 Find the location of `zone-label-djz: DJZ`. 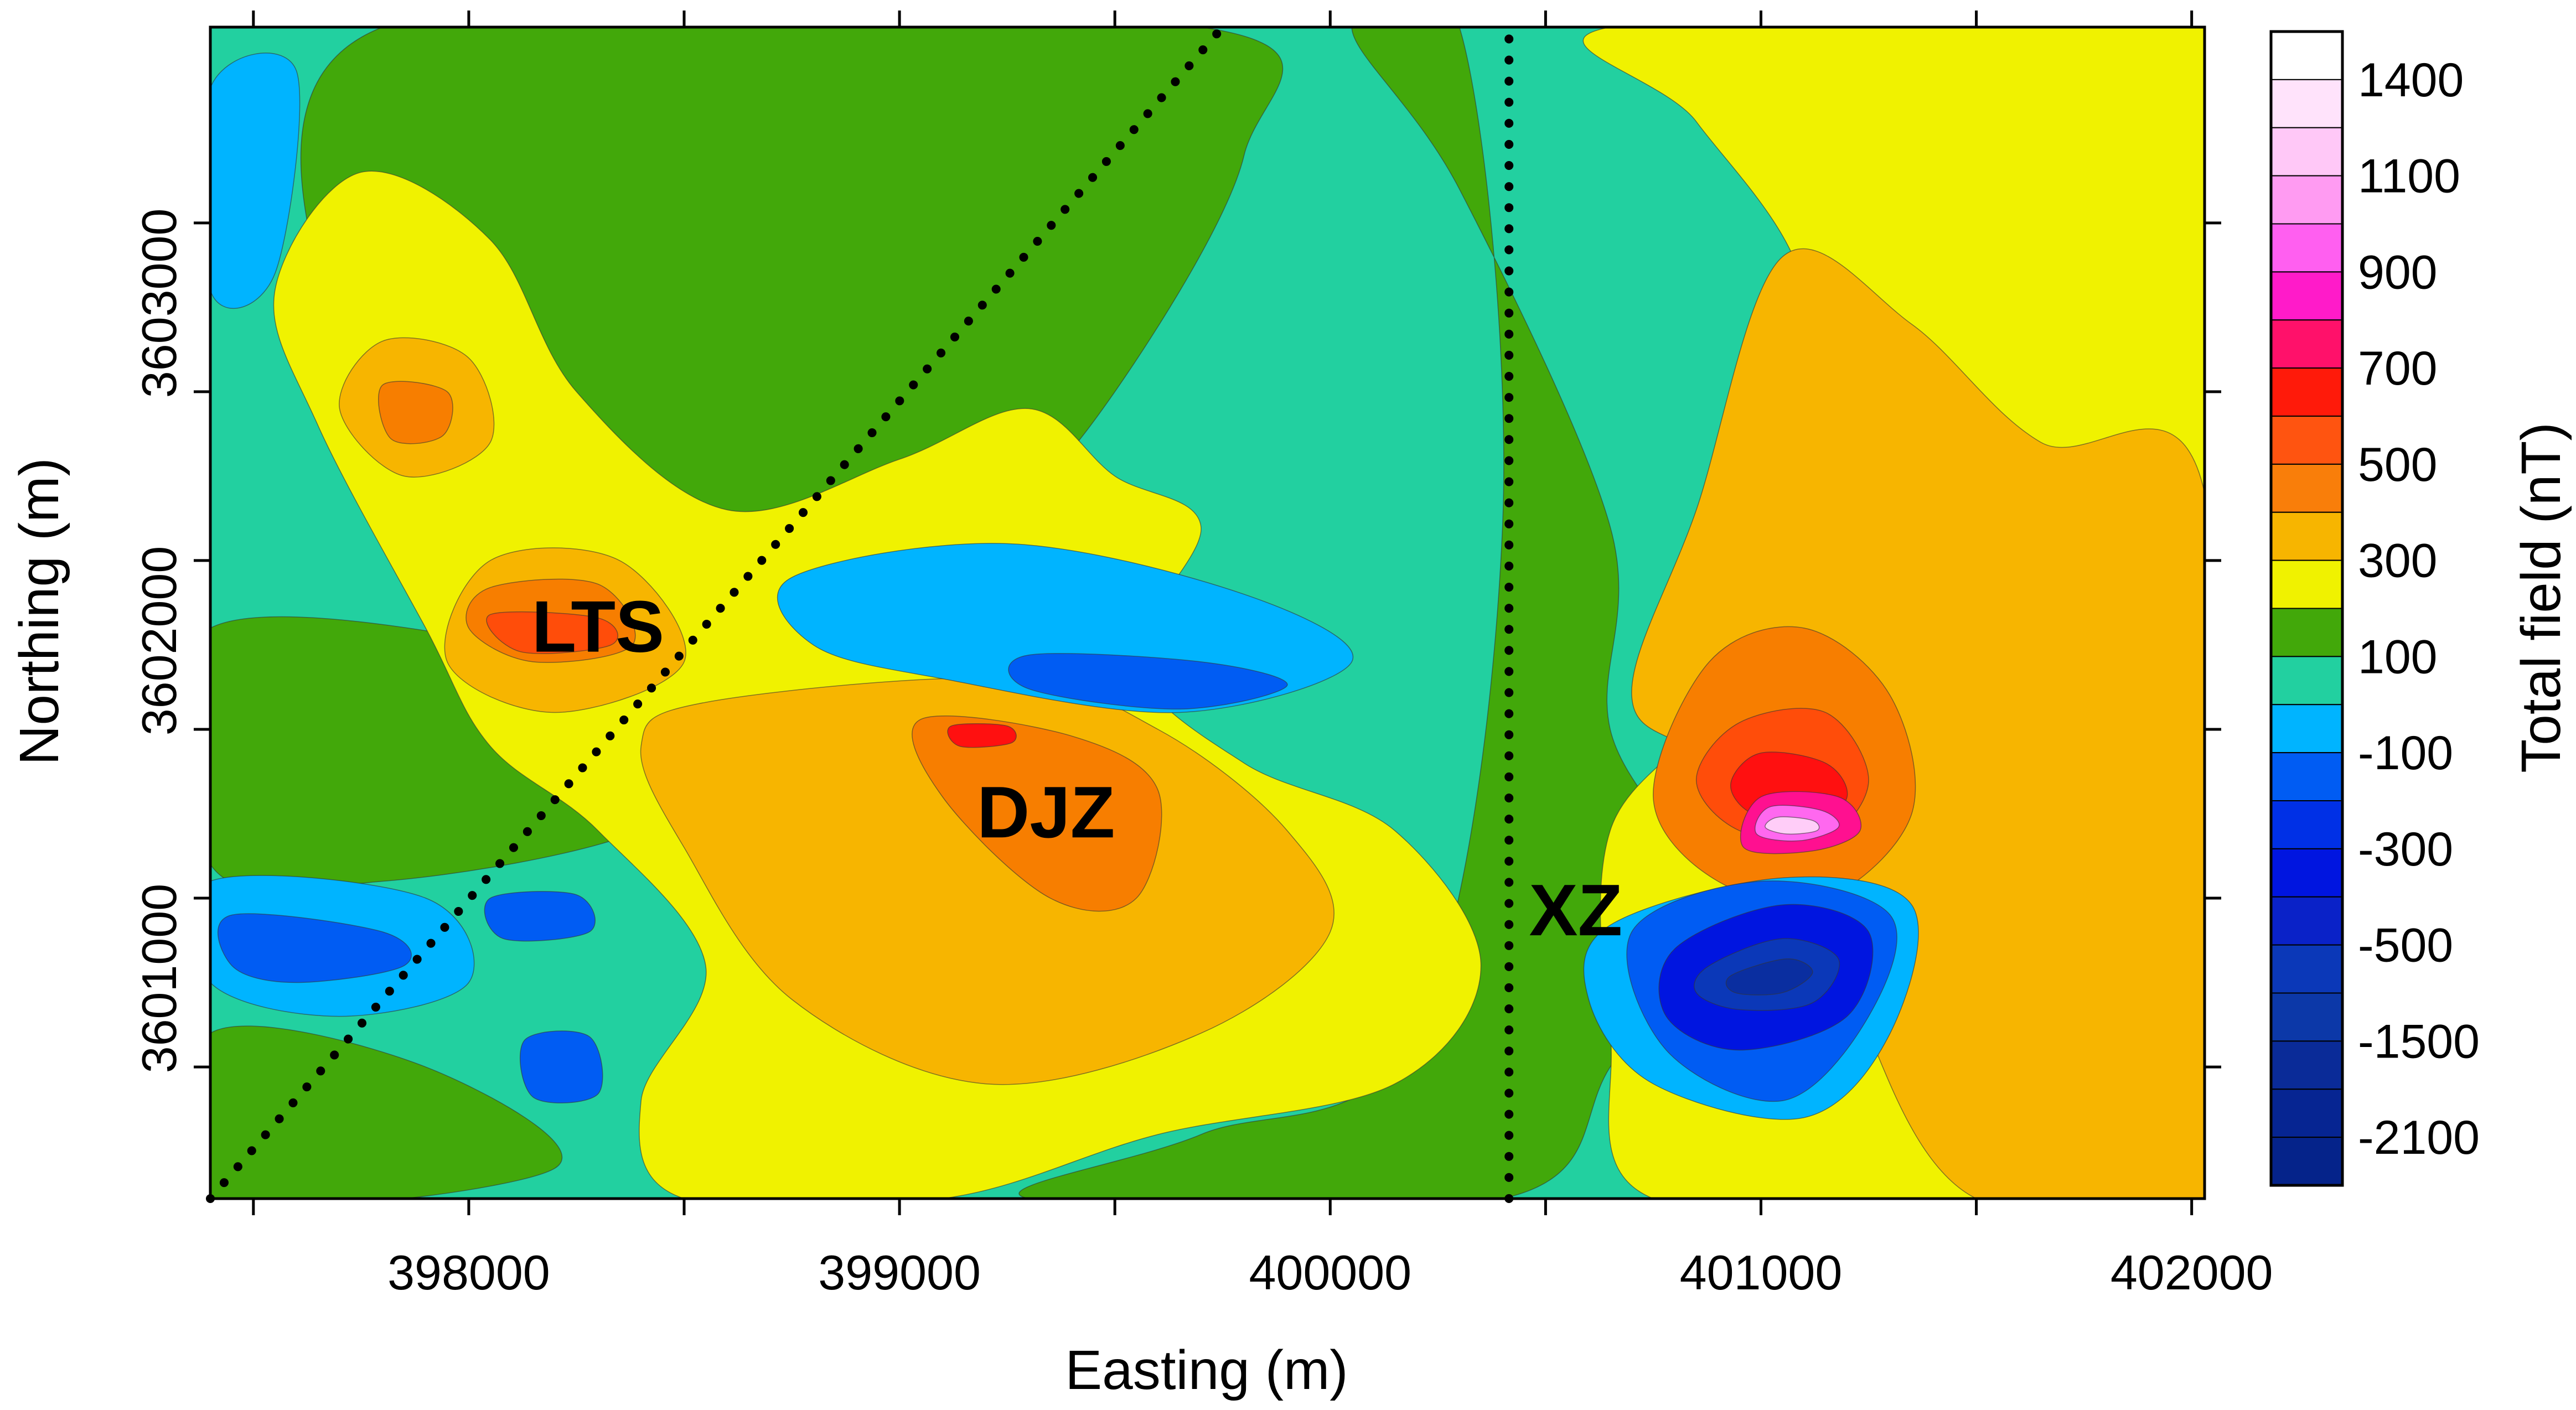

zone-label-djz: DJZ is located at coordinates (1046, 812).